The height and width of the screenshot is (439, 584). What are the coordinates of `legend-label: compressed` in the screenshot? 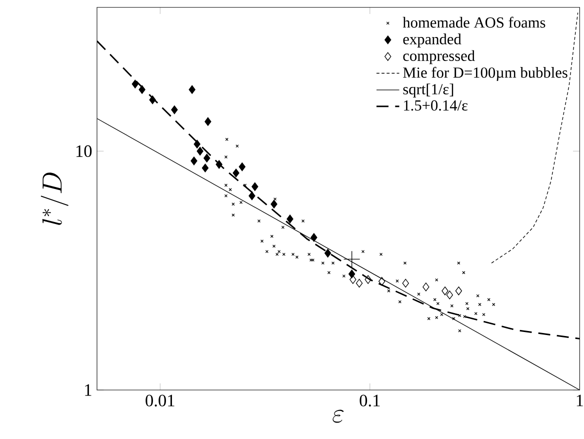 It's located at (439, 57).